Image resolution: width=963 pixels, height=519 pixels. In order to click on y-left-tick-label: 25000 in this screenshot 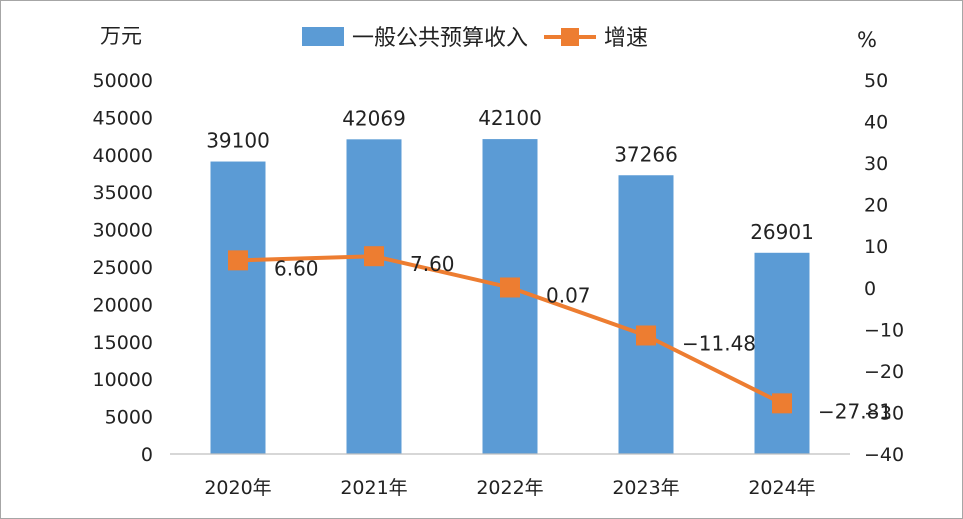, I will do `click(123, 268)`.